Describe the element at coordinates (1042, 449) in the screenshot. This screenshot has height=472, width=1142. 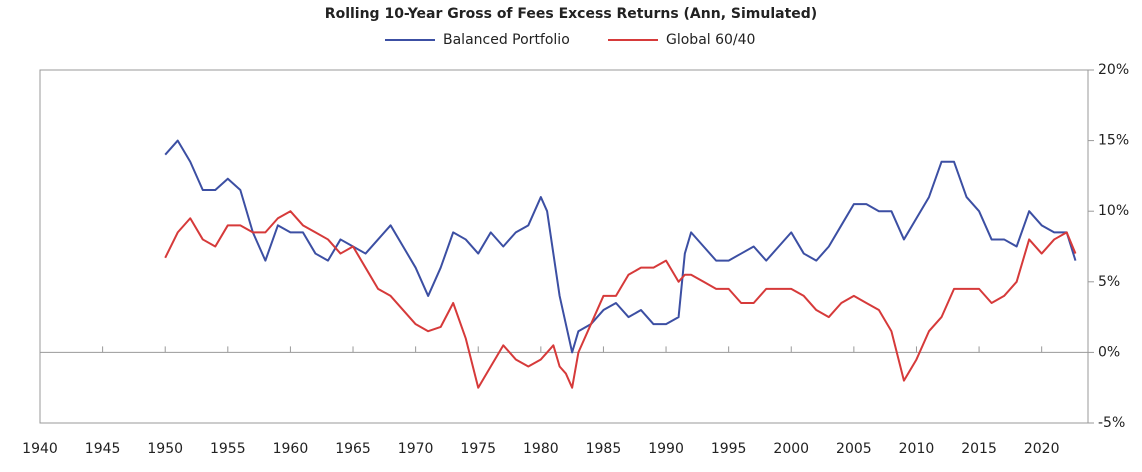
I see `x-tick-label: 2020` at that location.